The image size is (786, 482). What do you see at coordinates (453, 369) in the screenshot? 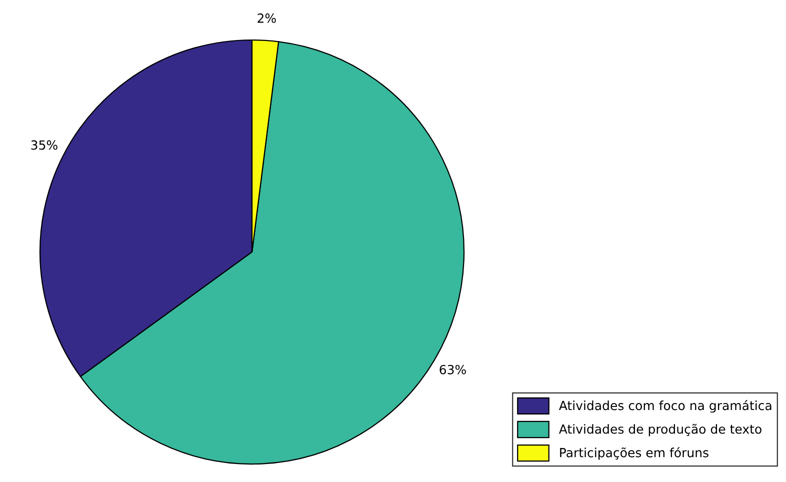
I see `data-label: 63%` at bounding box center [453, 369].